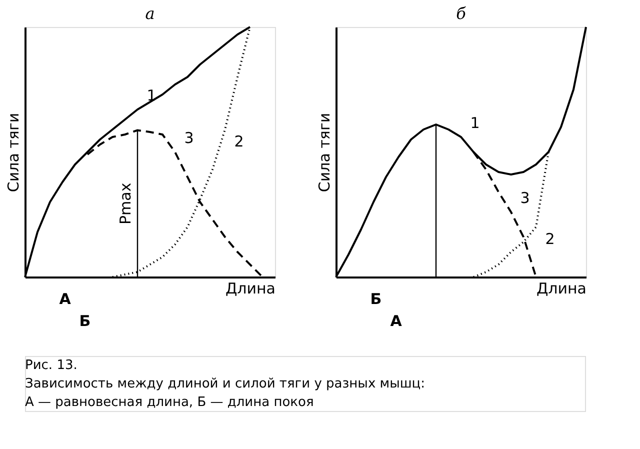 The height and width of the screenshot is (449, 640). I want to click on text: Рис. 13., so click(51, 366).